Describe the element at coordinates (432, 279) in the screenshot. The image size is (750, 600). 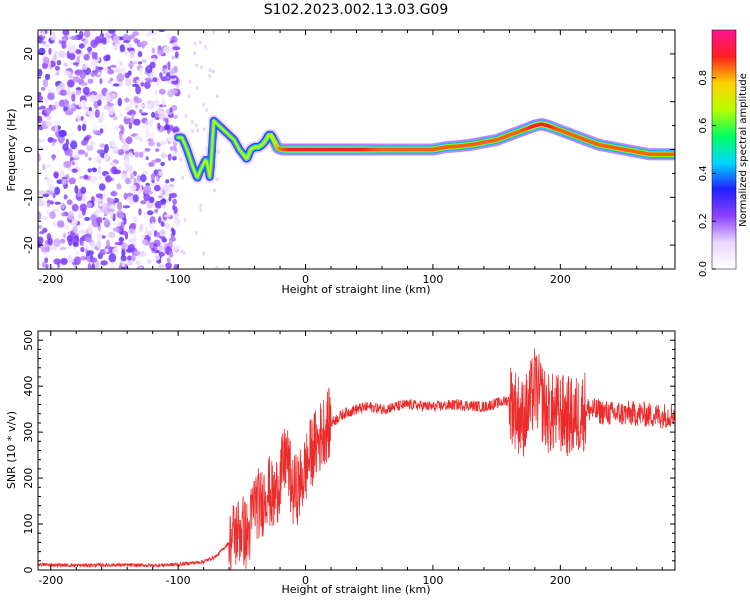
I see `spectrogram-x-tick-label: 100` at that location.